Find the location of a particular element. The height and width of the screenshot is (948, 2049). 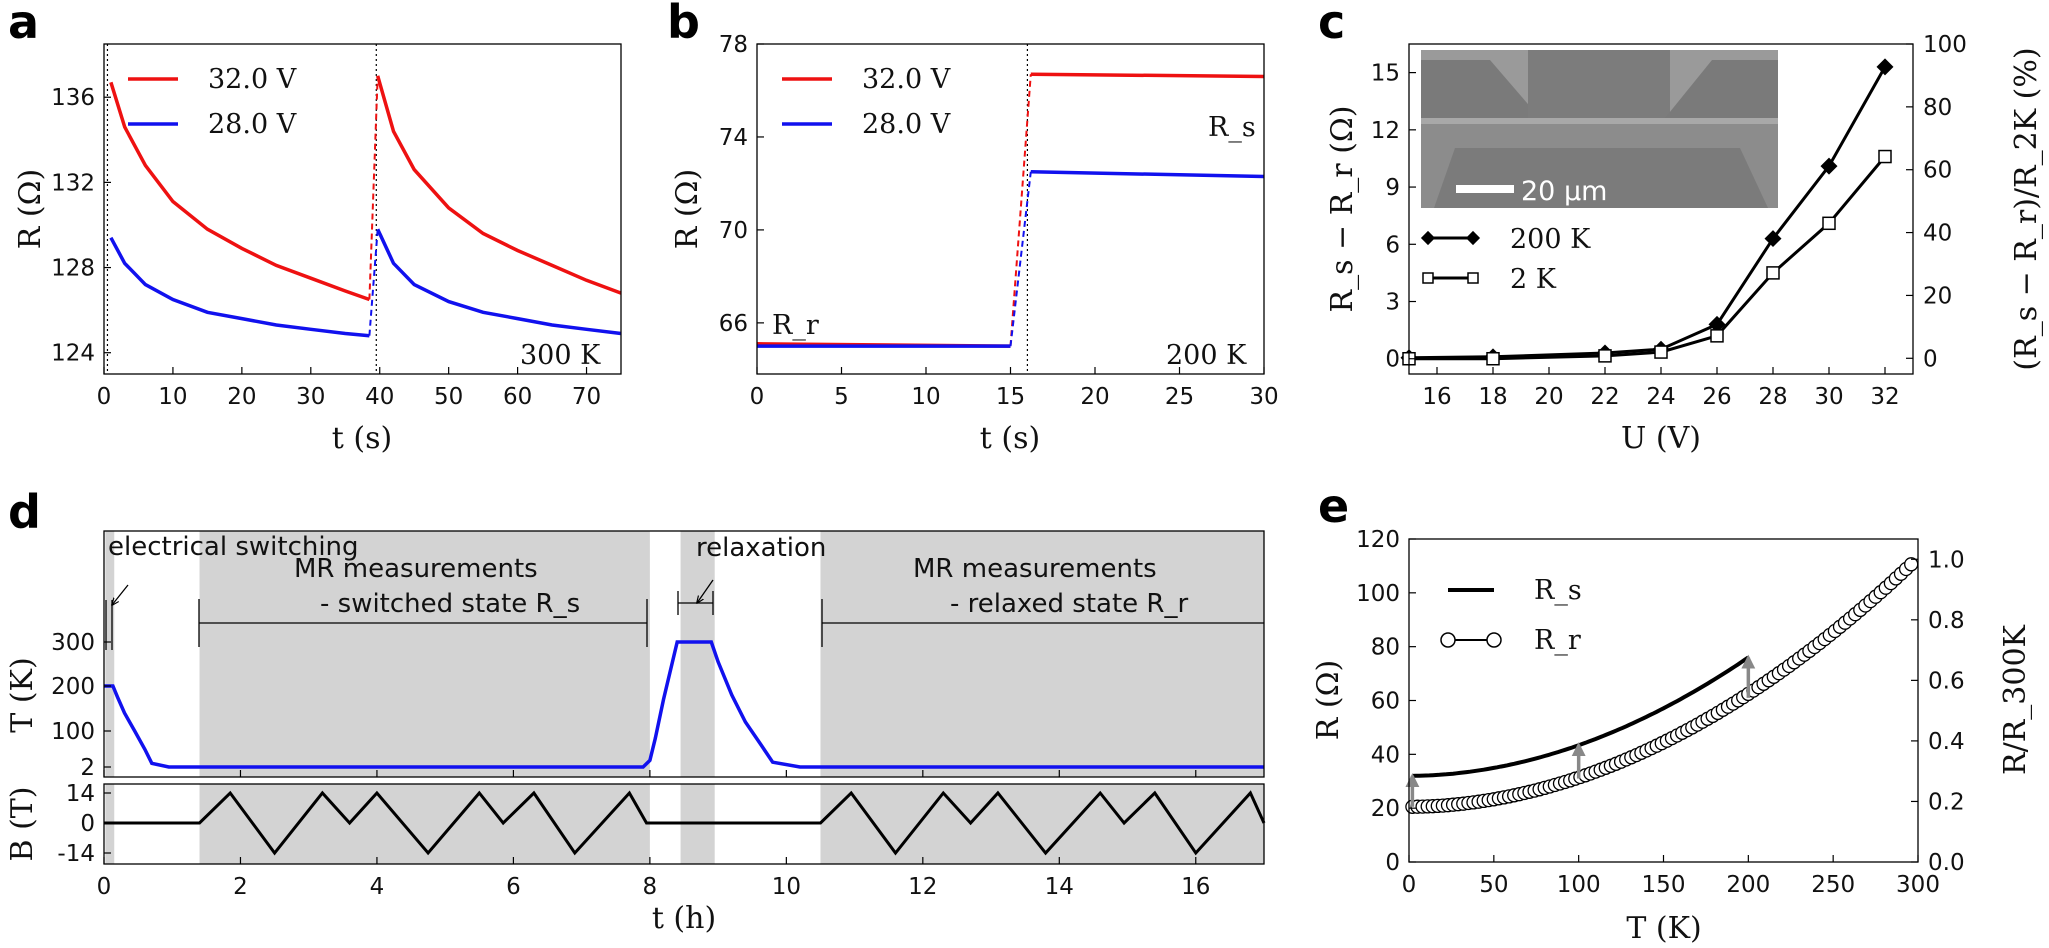

panel-d-xlabel: t (h) is located at coordinates (684, 918).